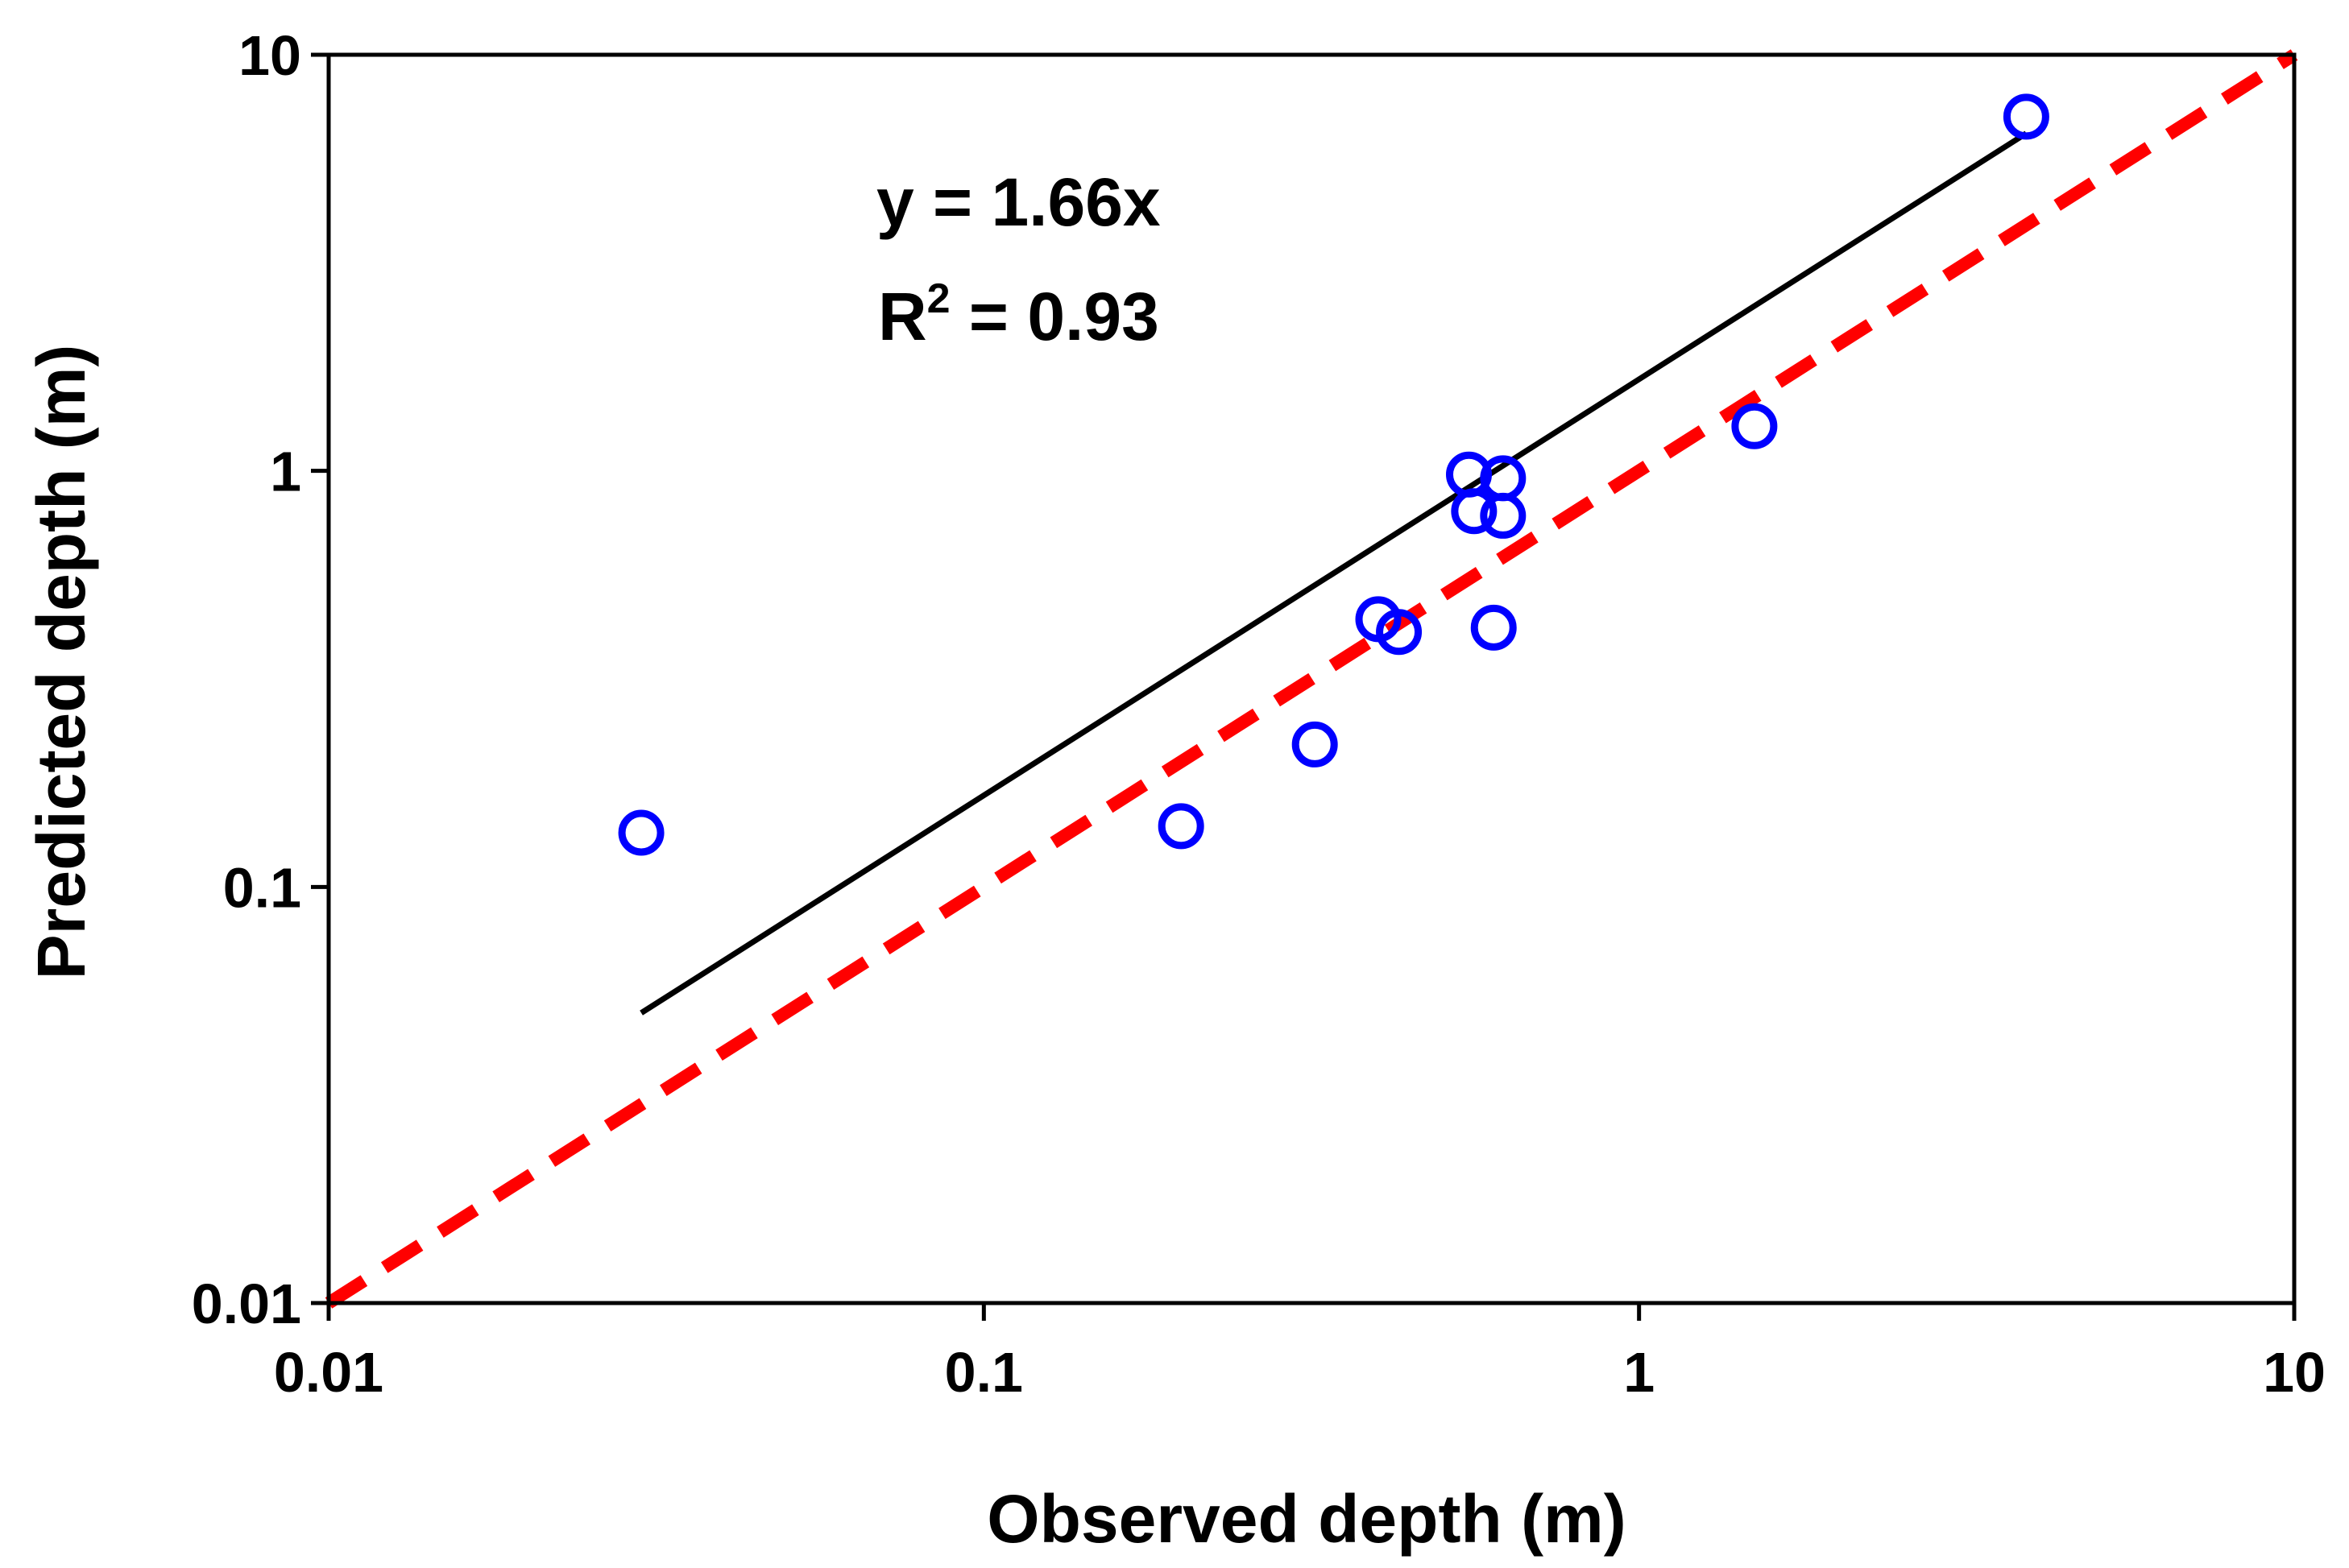 The height and width of the screenshot is (1568, 2349). Describe the element at coordinates (939, 299) in the screenshot. I see `r-squared-superscript: 2` at that location.